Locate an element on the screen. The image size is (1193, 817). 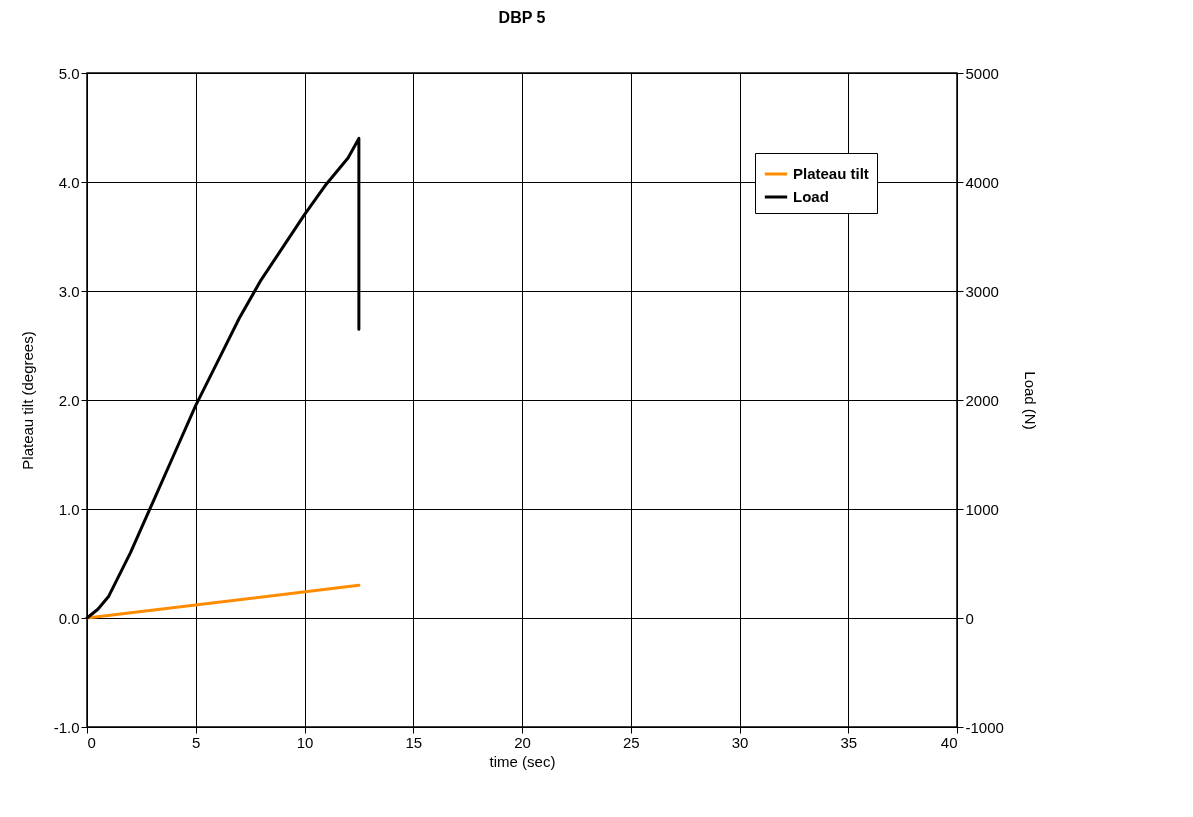
y-tick-label: 2.0 is located at coordinates (69, 400).